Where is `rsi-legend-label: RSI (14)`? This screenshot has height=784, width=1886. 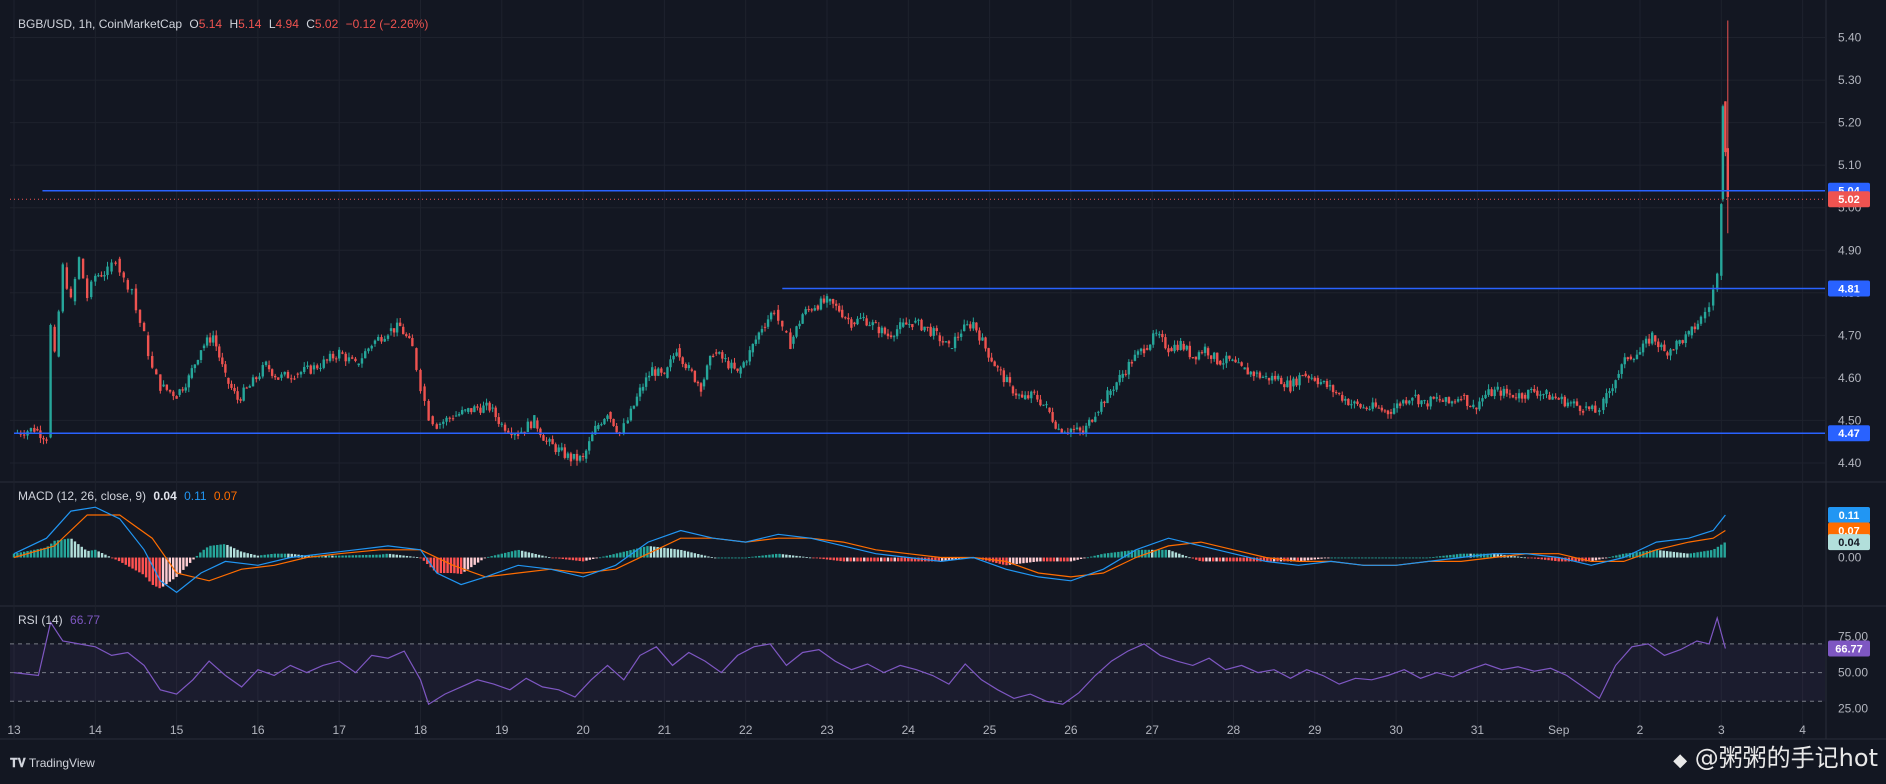 rsi-legend-label: RSI (14) is located at coordinates (40, 620).